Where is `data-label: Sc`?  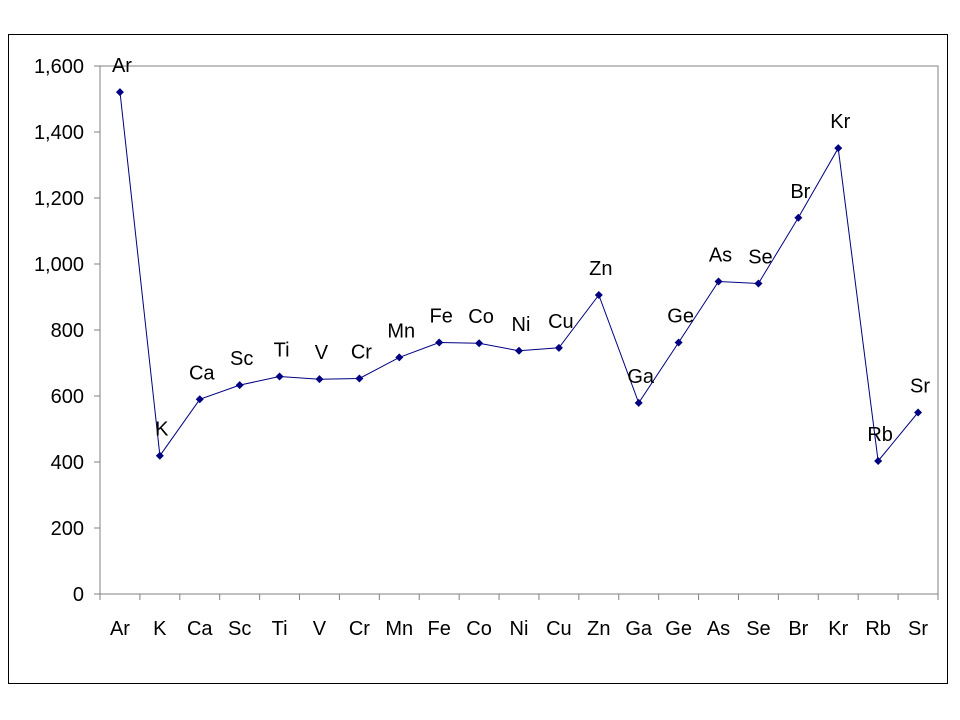
data-label: Sc is located at coordinates (241, 359).